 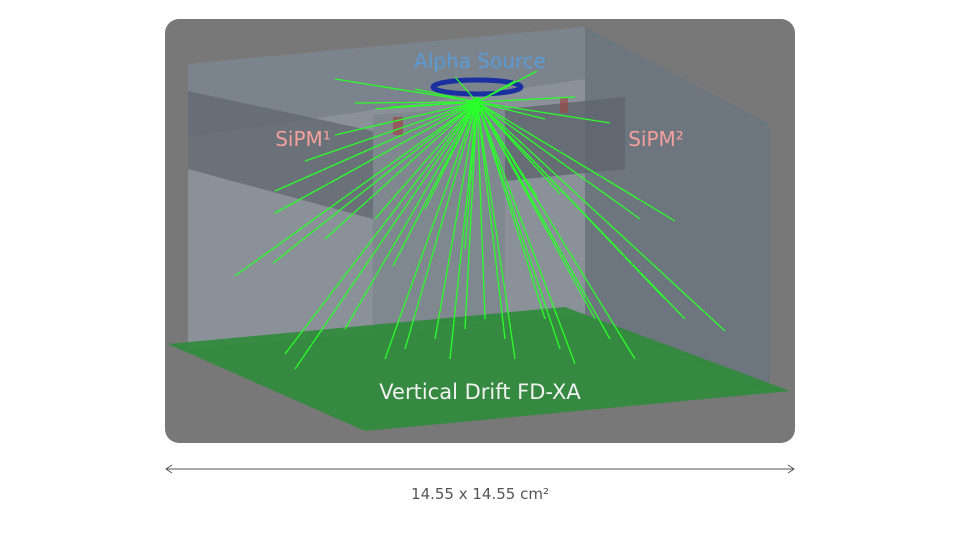 I want to click on dimension-label: 14.55 x 14.55 cm², so click(x=480, y=494).